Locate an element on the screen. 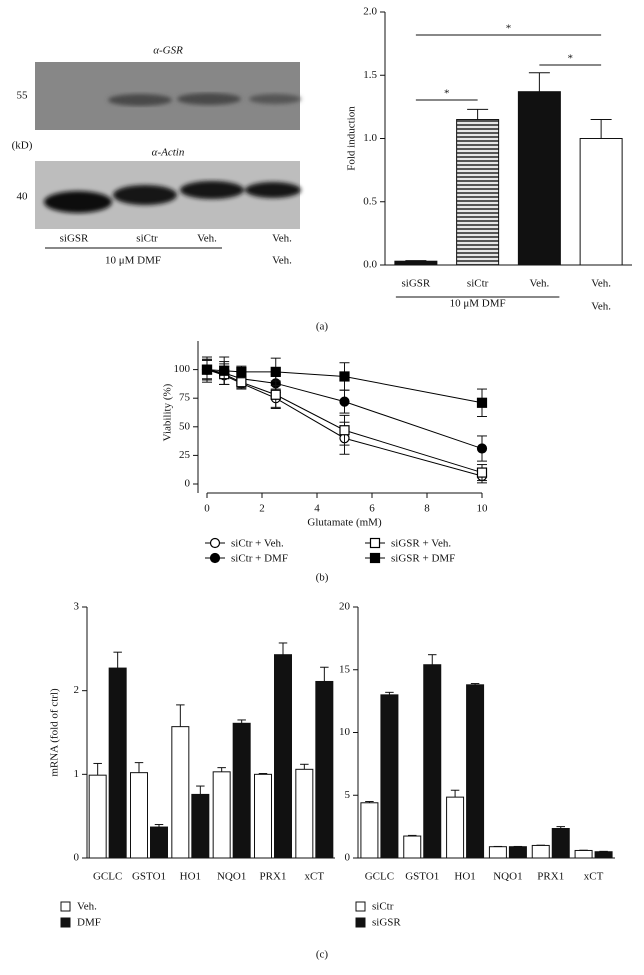 This screenshot has width=644, height=975. legend-label: siGSR + Veh. is located at coordinates (421, 544).